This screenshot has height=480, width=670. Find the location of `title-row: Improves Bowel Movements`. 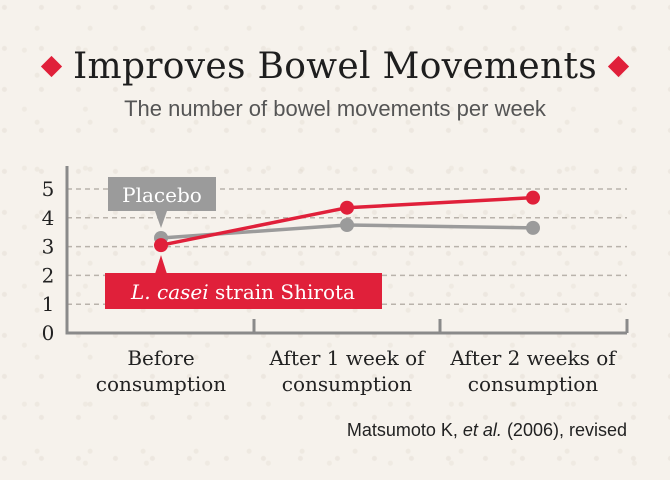

title-row: Improves Bowel Movements is located at coordinates (335, 66).